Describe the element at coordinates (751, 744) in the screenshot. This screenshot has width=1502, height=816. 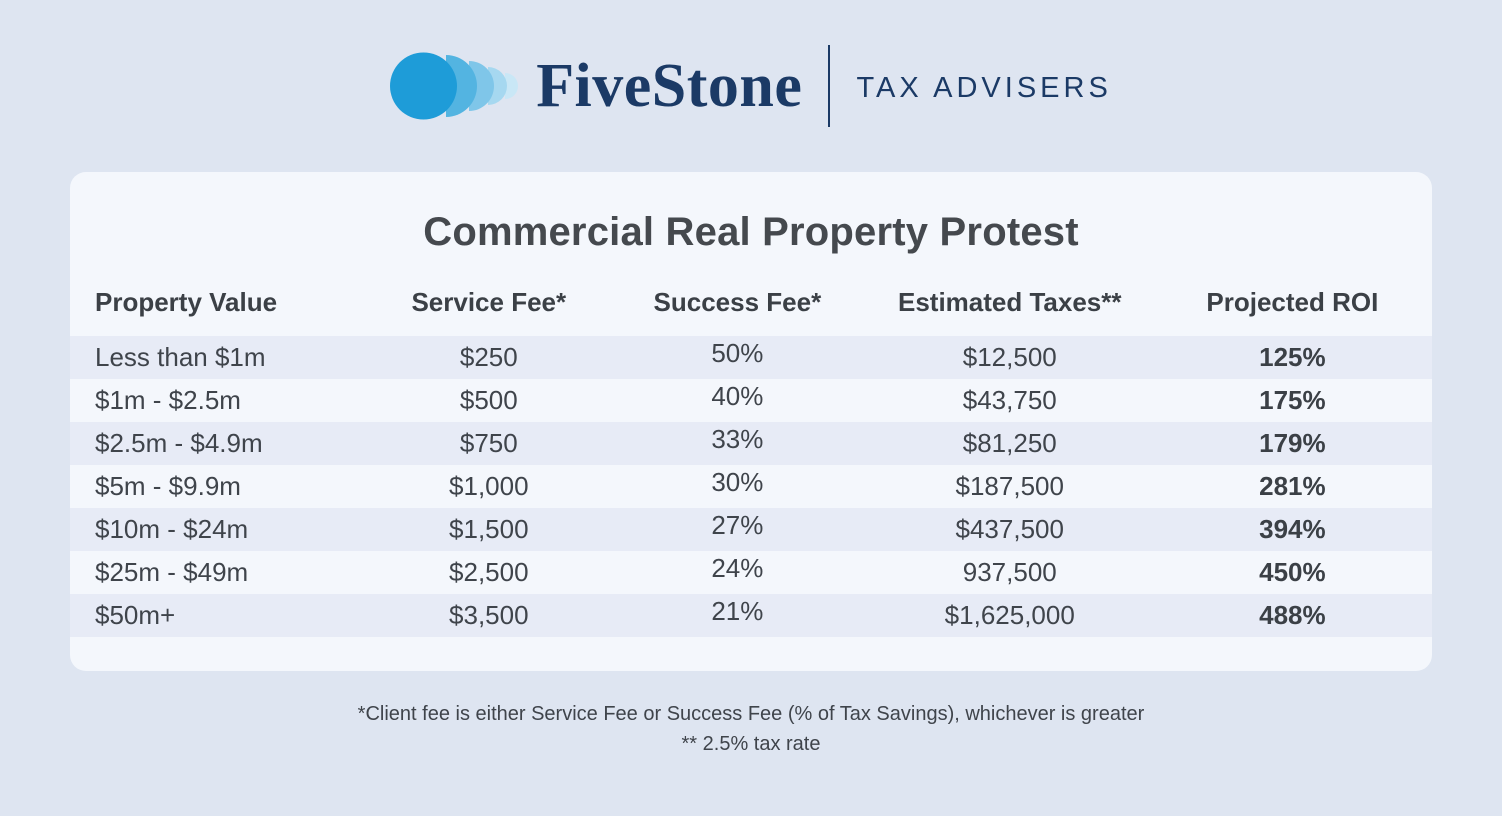
I see `footnote-tax-rate: ** 2.5% tax rate` at that location.